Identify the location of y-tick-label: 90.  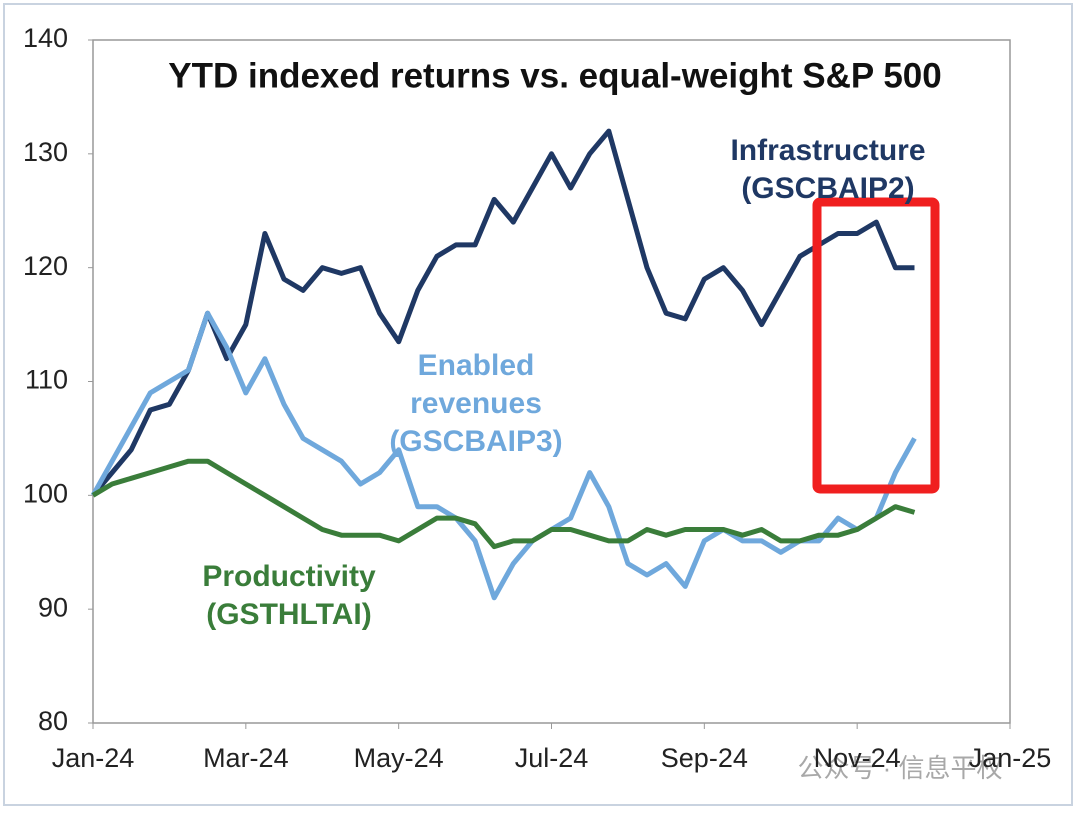
(53, 607).